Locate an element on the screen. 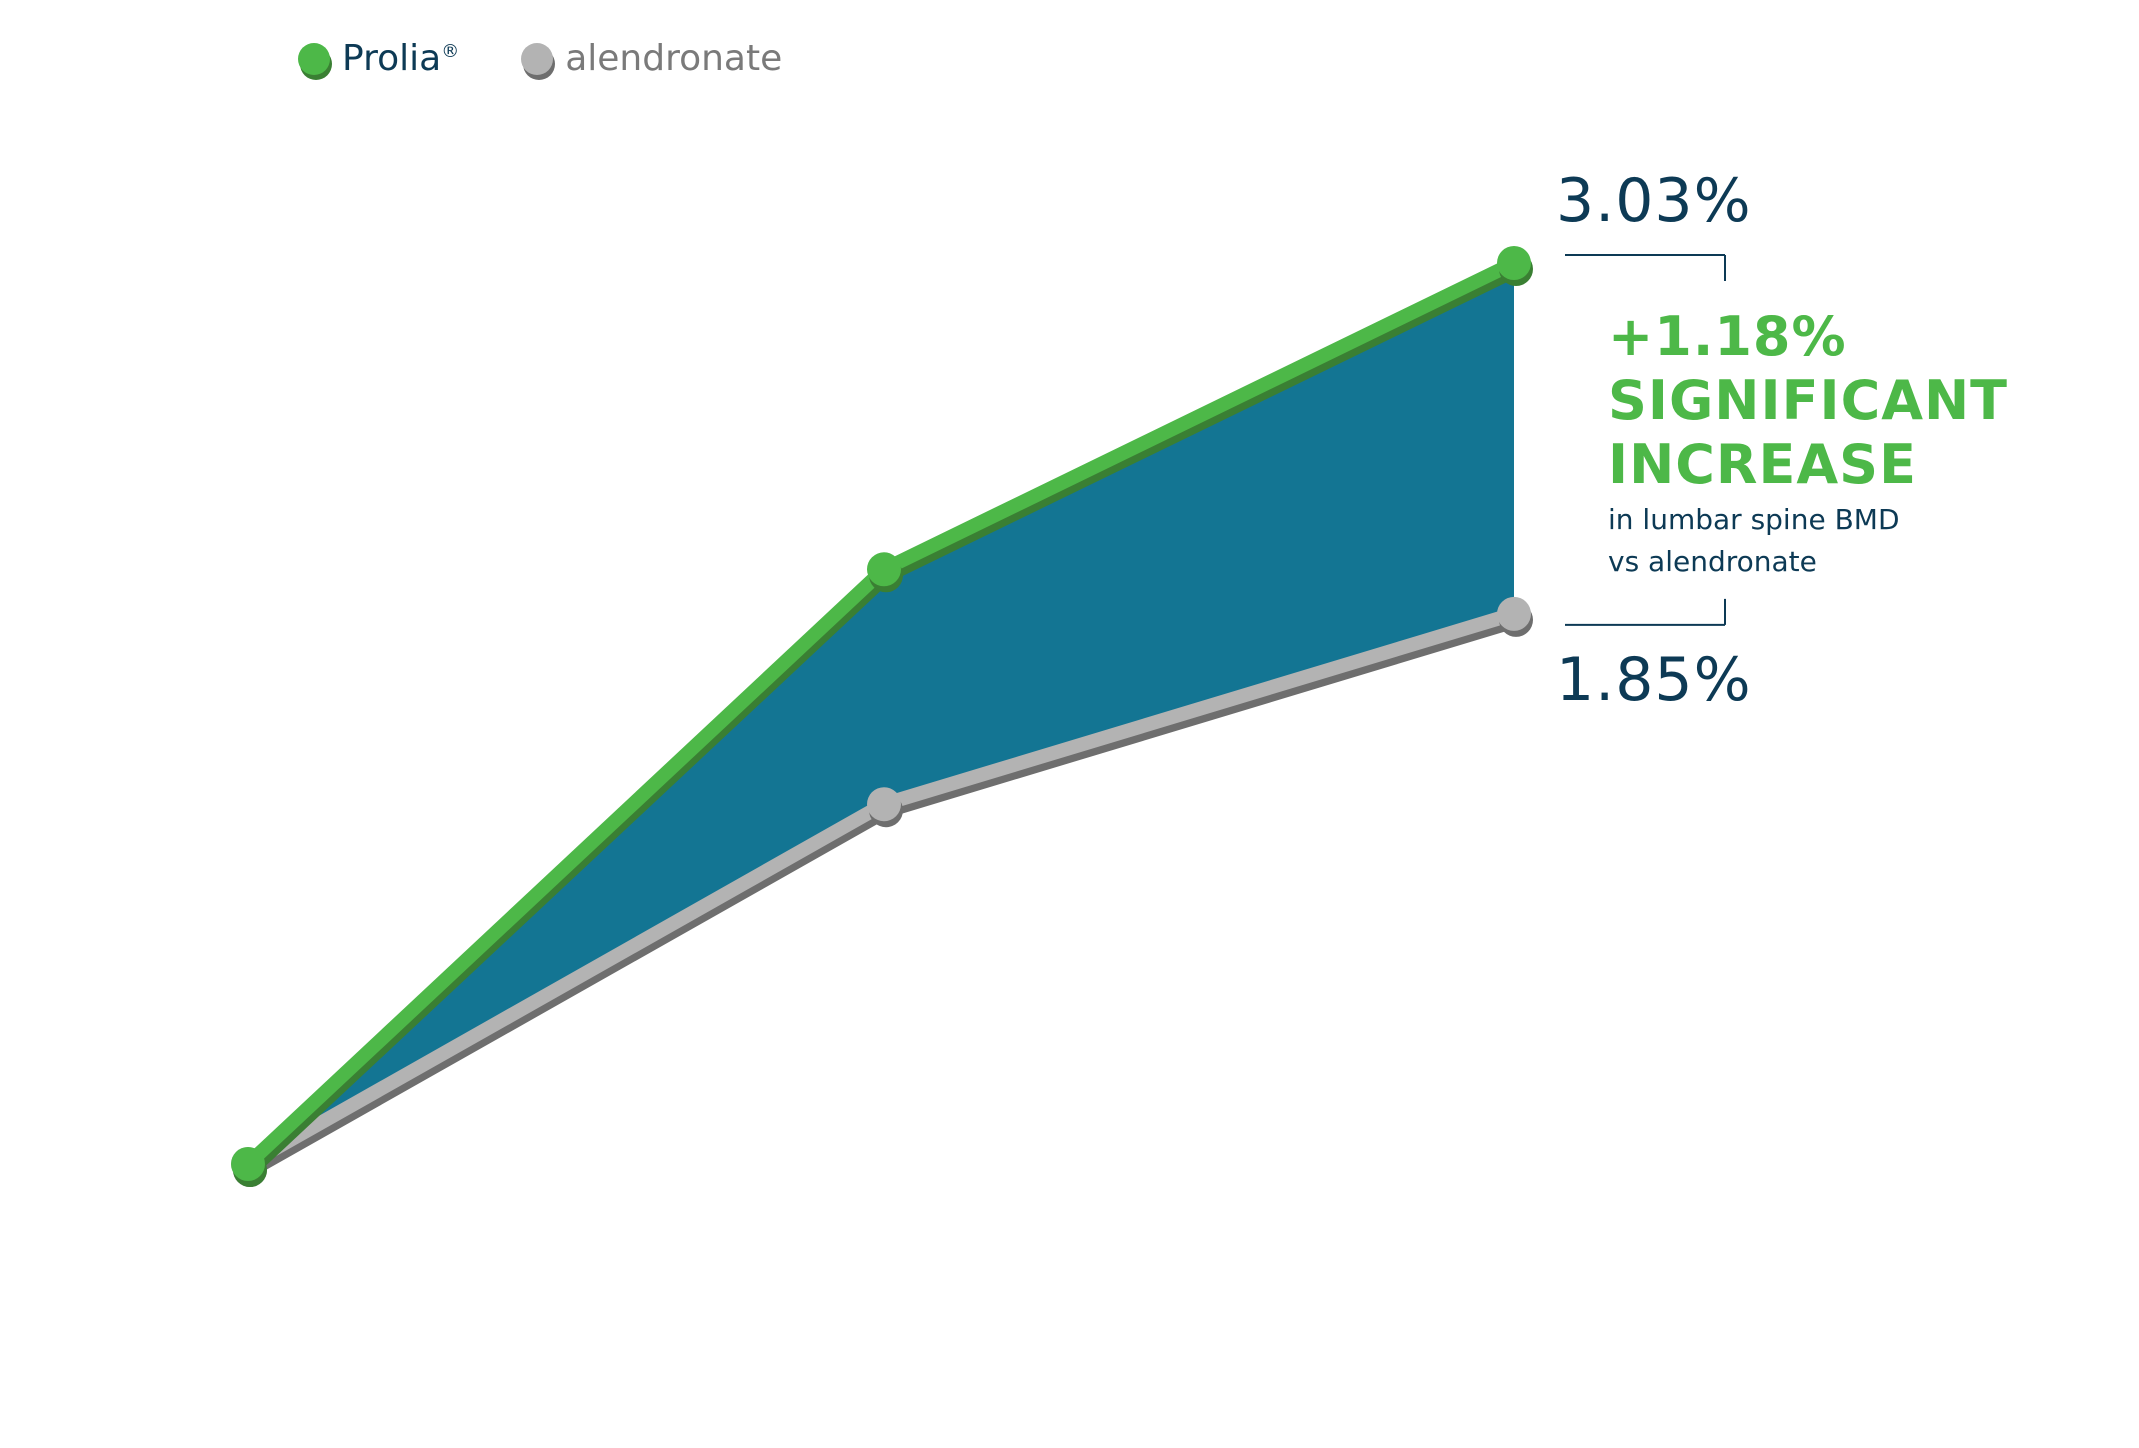  registered-mark: ® is located at coordinates (450, 51).